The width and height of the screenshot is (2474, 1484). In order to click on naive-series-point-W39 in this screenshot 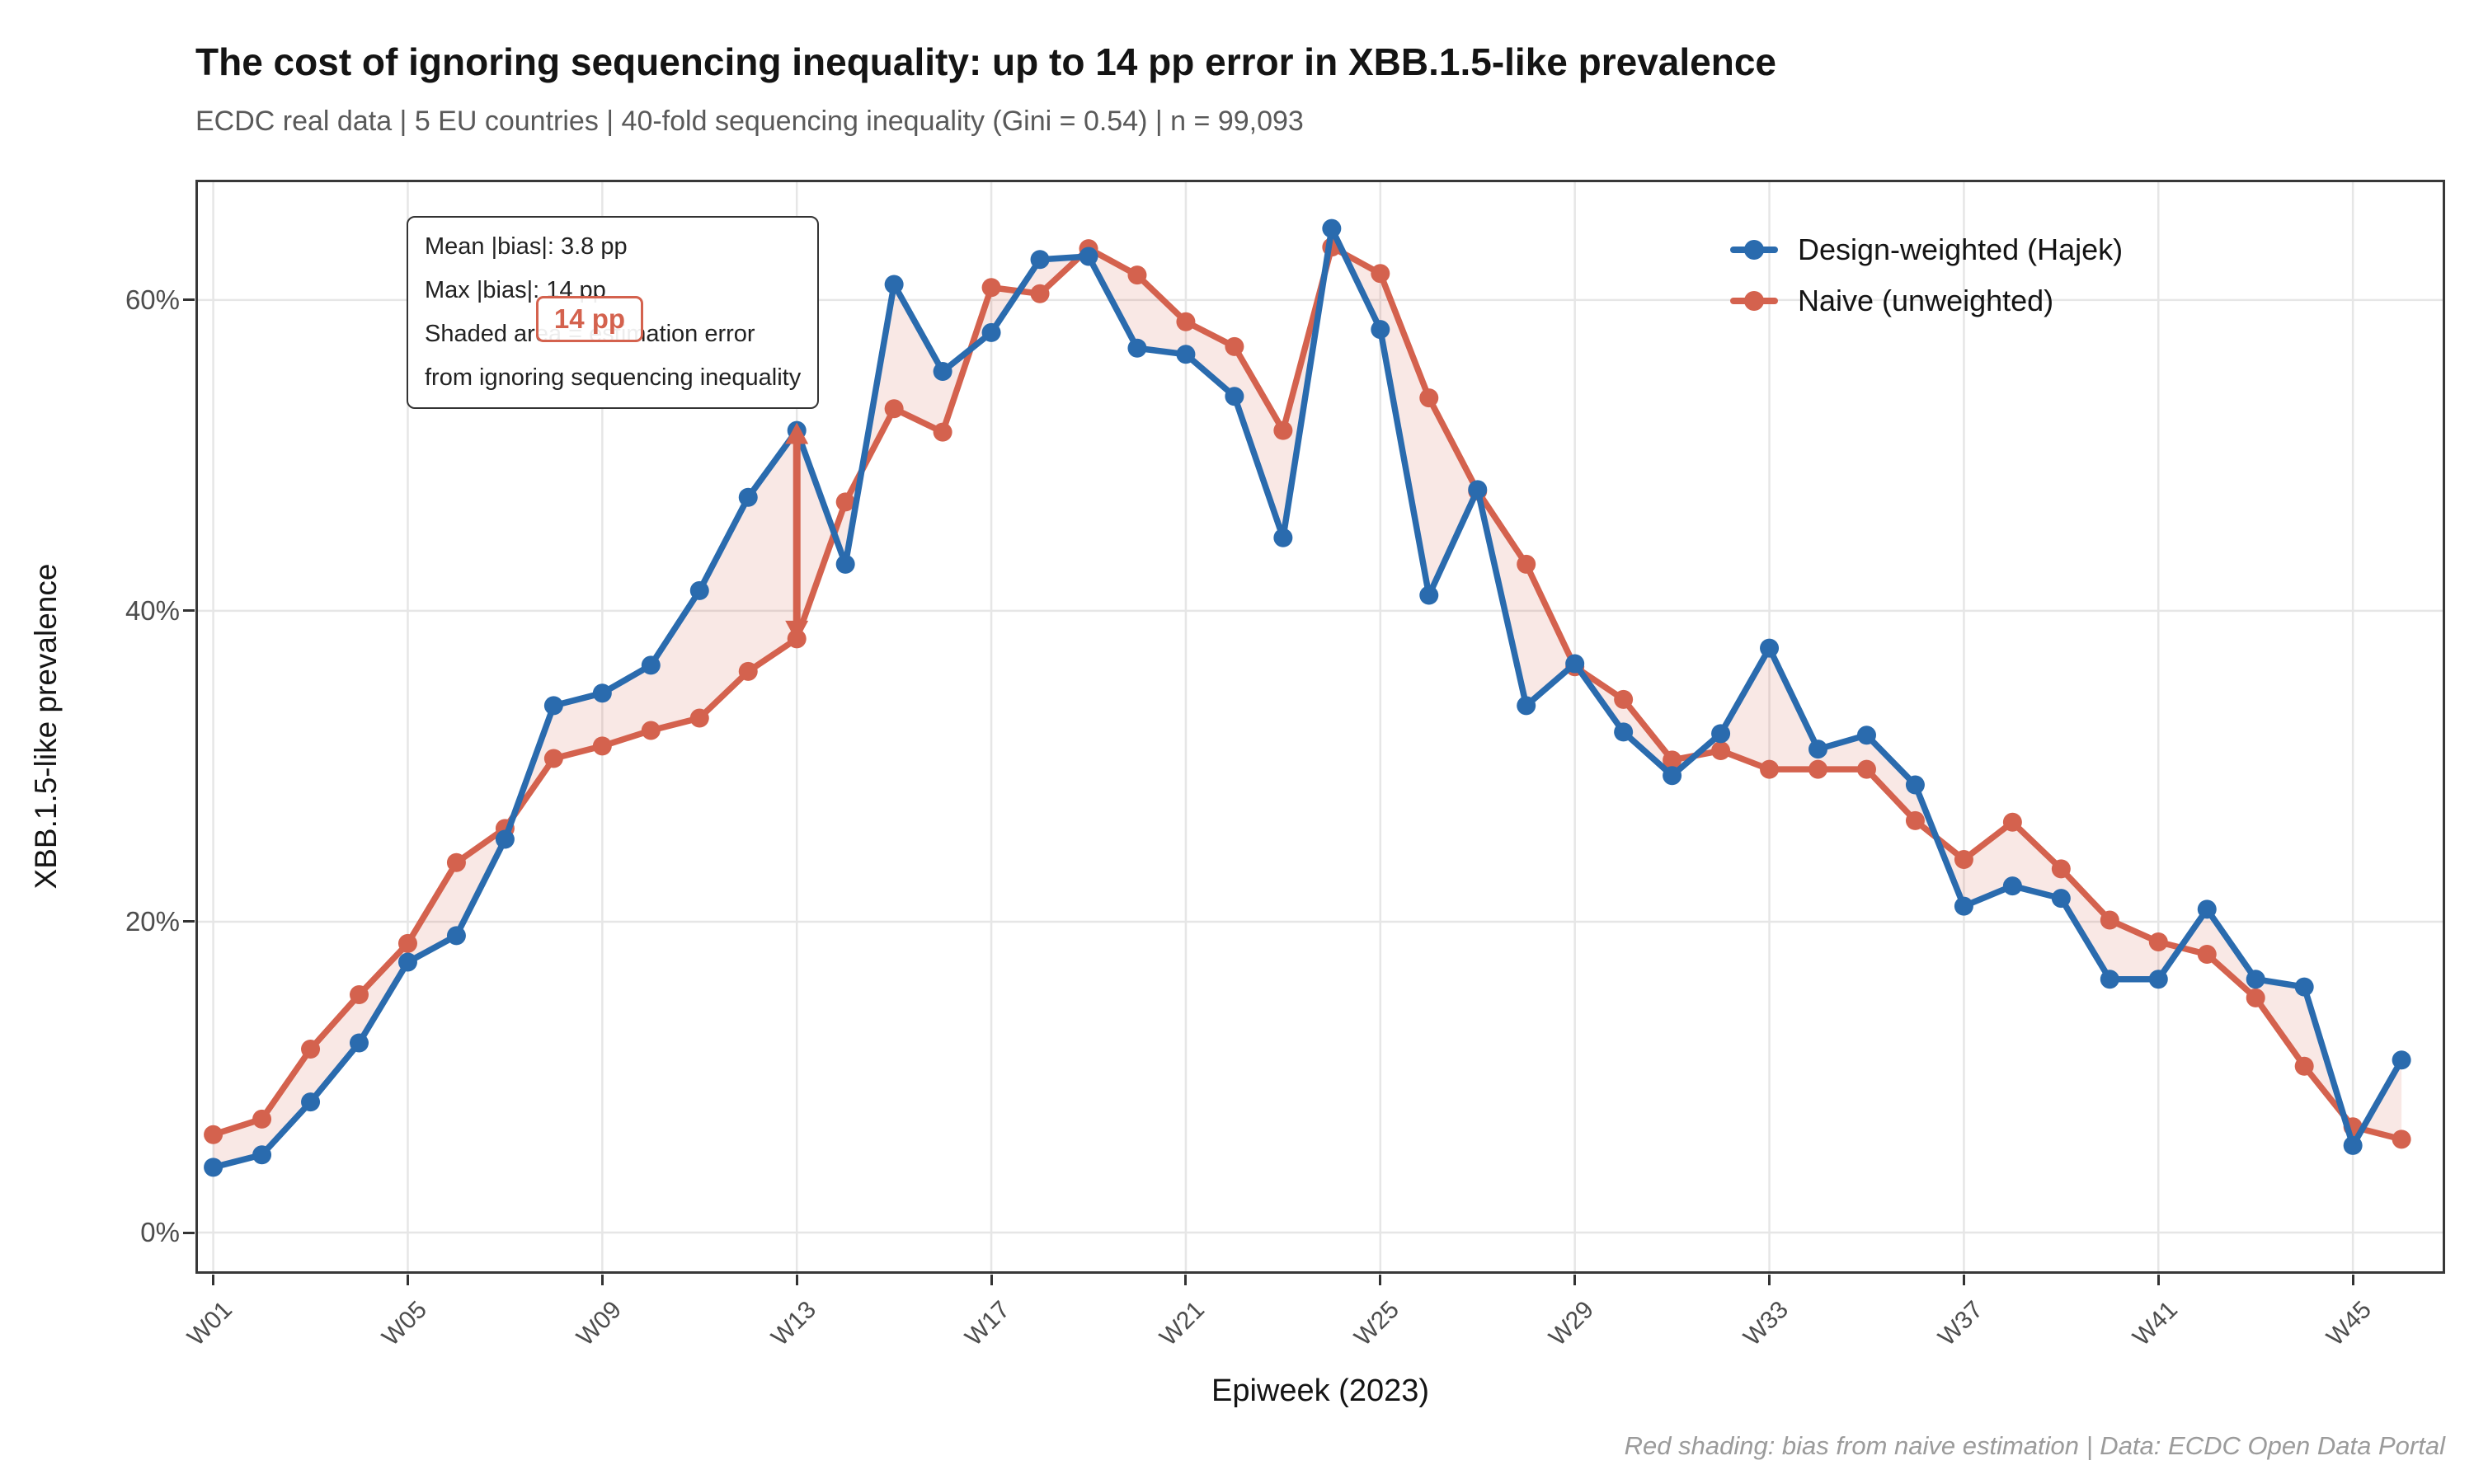, I will do `click(2061, 869)`.